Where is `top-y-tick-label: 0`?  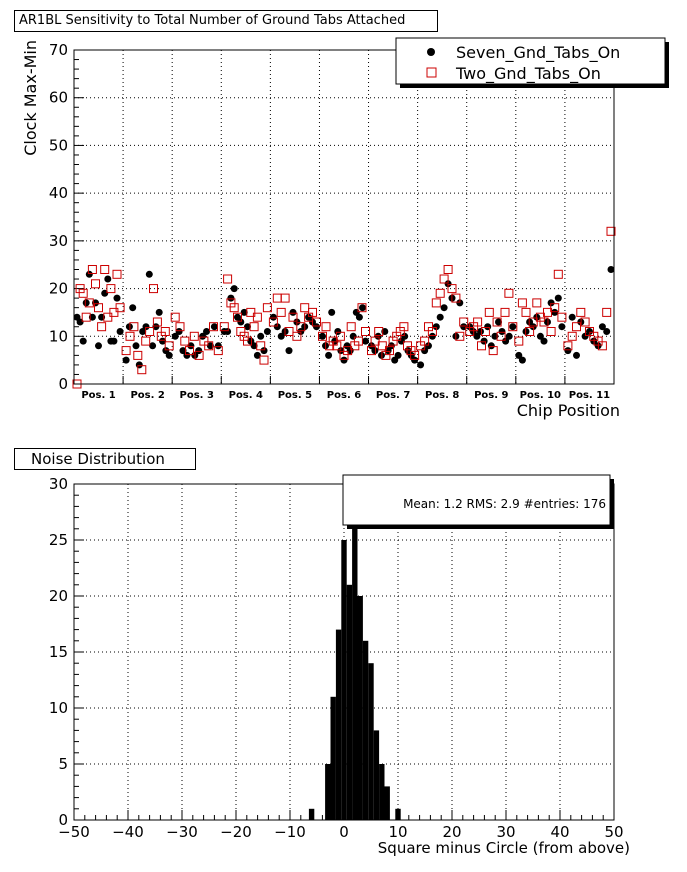
top-y-tick-label: 0 is located at coordinates (63, 384).